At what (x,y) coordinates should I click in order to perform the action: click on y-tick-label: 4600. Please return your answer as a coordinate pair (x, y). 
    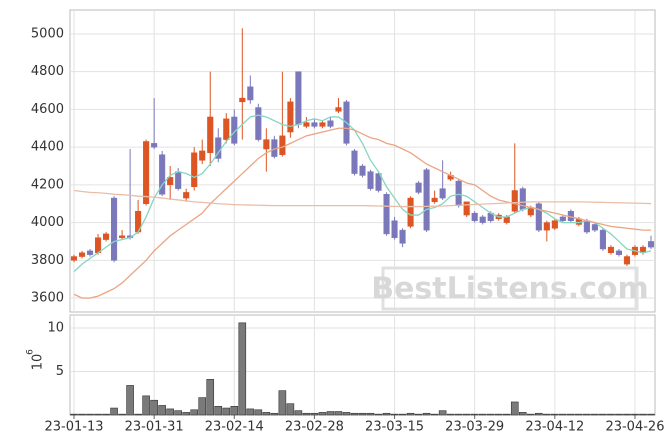
    Looking at the image, I should click on (47, 109).